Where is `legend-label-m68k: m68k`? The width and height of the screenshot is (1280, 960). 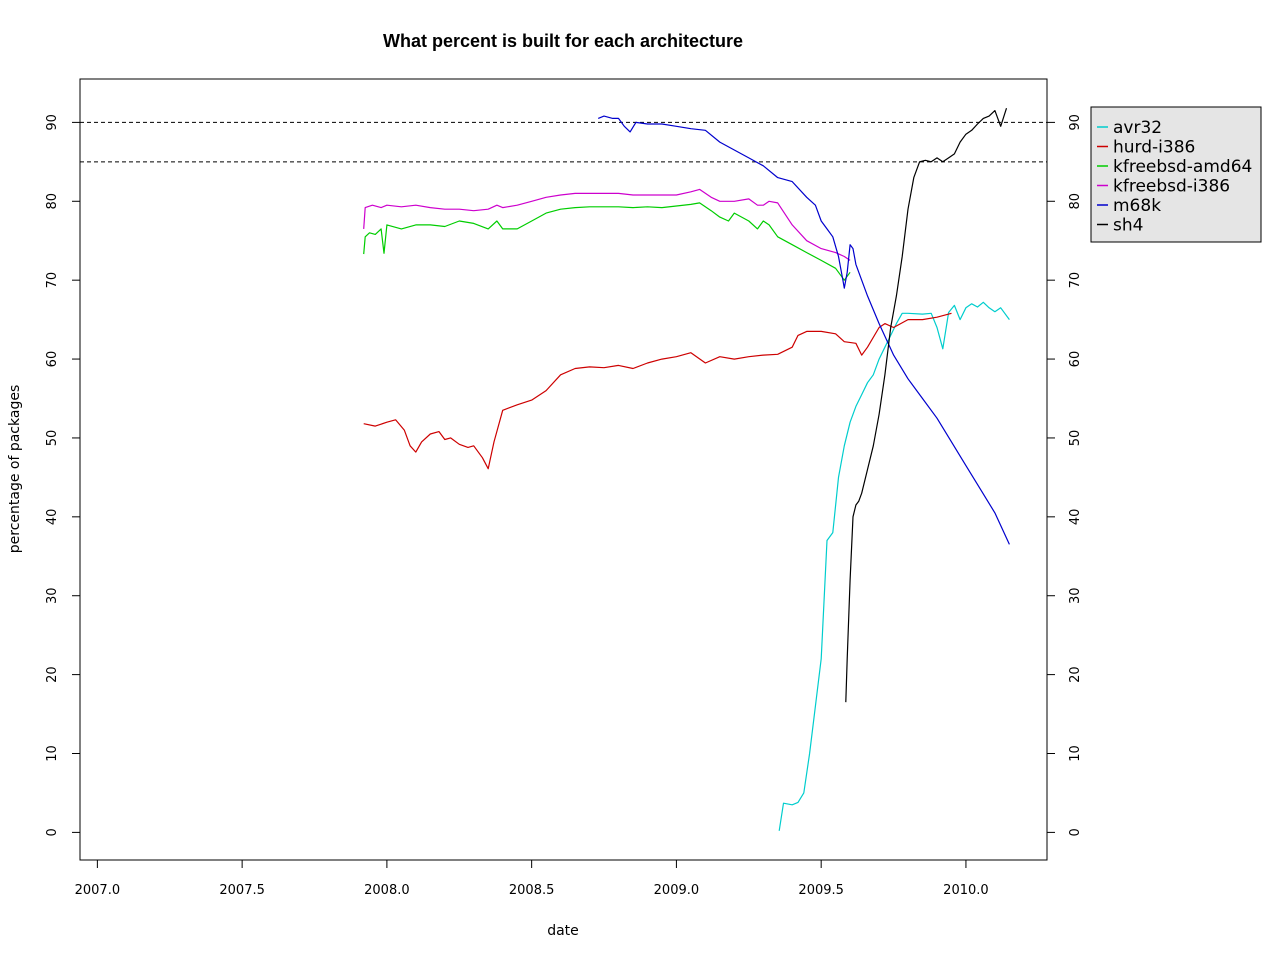 legend-label-m68k: m68k is located at coordinates (1137, 206).